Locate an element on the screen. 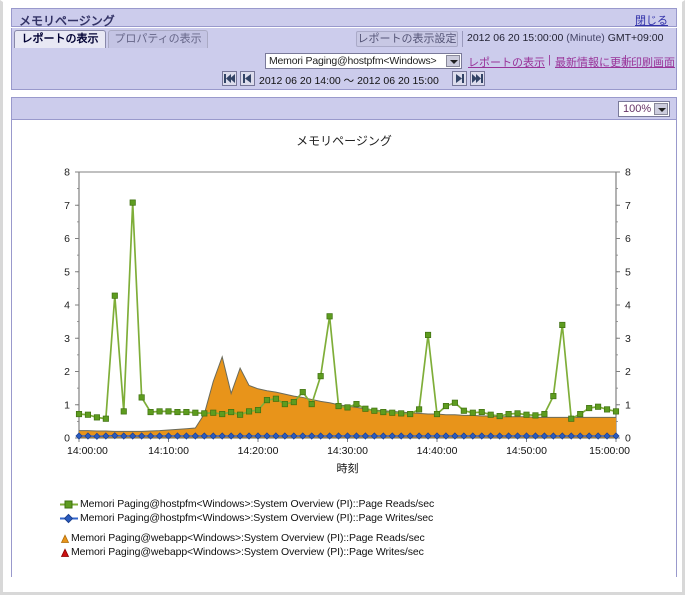 Image resolution: width=685 pixels, height=595 pixels. timestamp-unit: (Minute) is located at coordinates (585, 38).